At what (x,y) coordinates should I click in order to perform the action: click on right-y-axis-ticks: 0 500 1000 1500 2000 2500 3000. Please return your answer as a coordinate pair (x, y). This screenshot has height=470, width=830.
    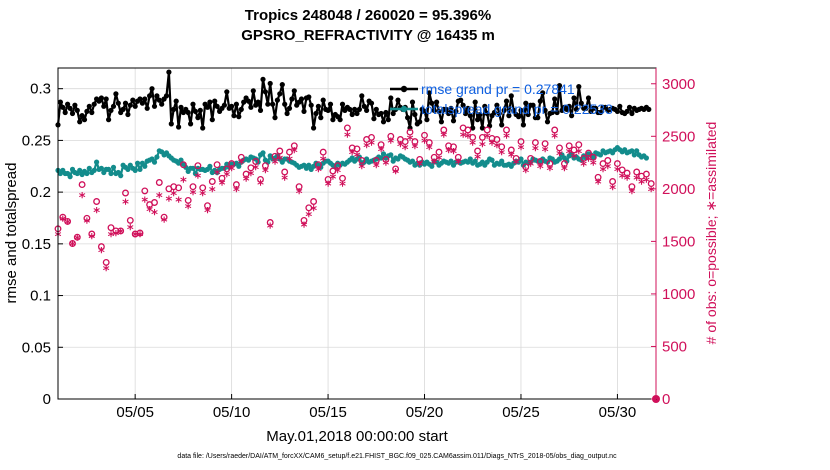
    Looking at the image, I should click on (673, 242).